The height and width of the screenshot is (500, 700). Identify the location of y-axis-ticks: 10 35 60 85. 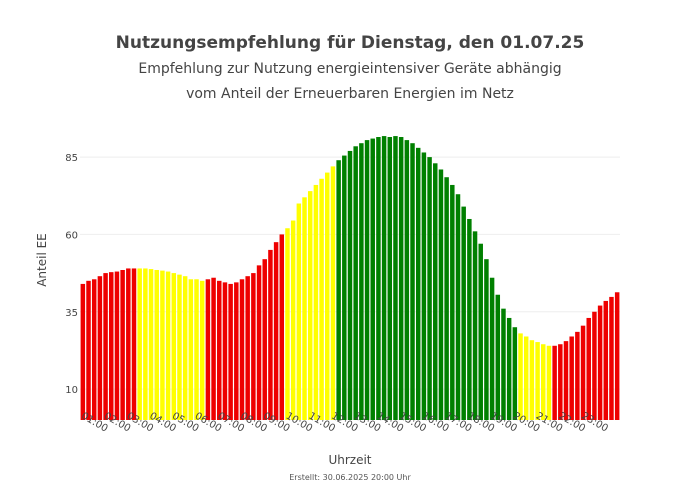
(71, 274).